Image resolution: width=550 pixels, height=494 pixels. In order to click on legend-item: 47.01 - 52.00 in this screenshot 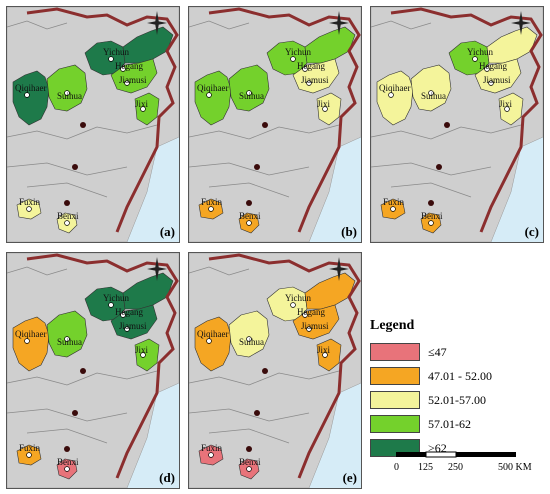, I will do `click(457, 376)`.